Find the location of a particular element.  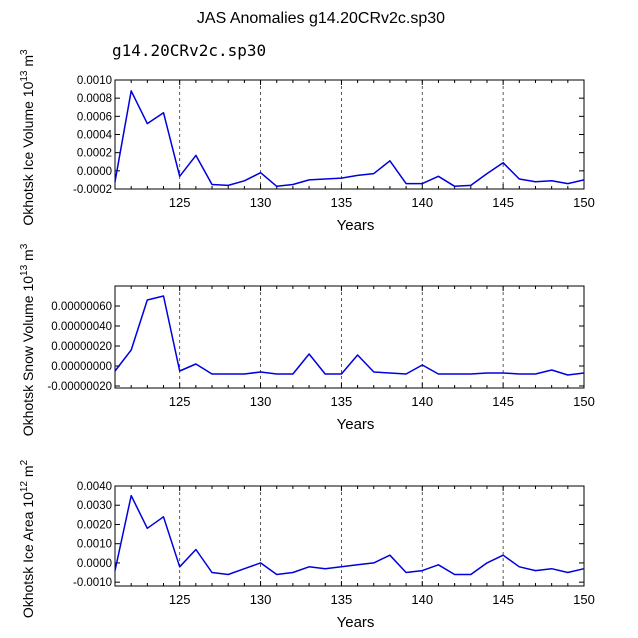

y-tick-label: 0.00000000 is located at coordinates (81, 367).